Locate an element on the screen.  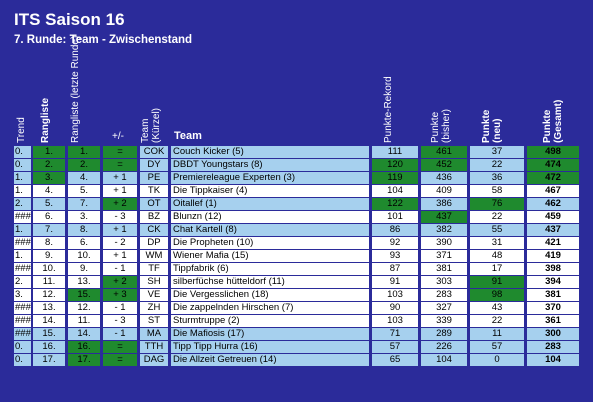
cell-rank: 1. is located at coordinates (49, 152).